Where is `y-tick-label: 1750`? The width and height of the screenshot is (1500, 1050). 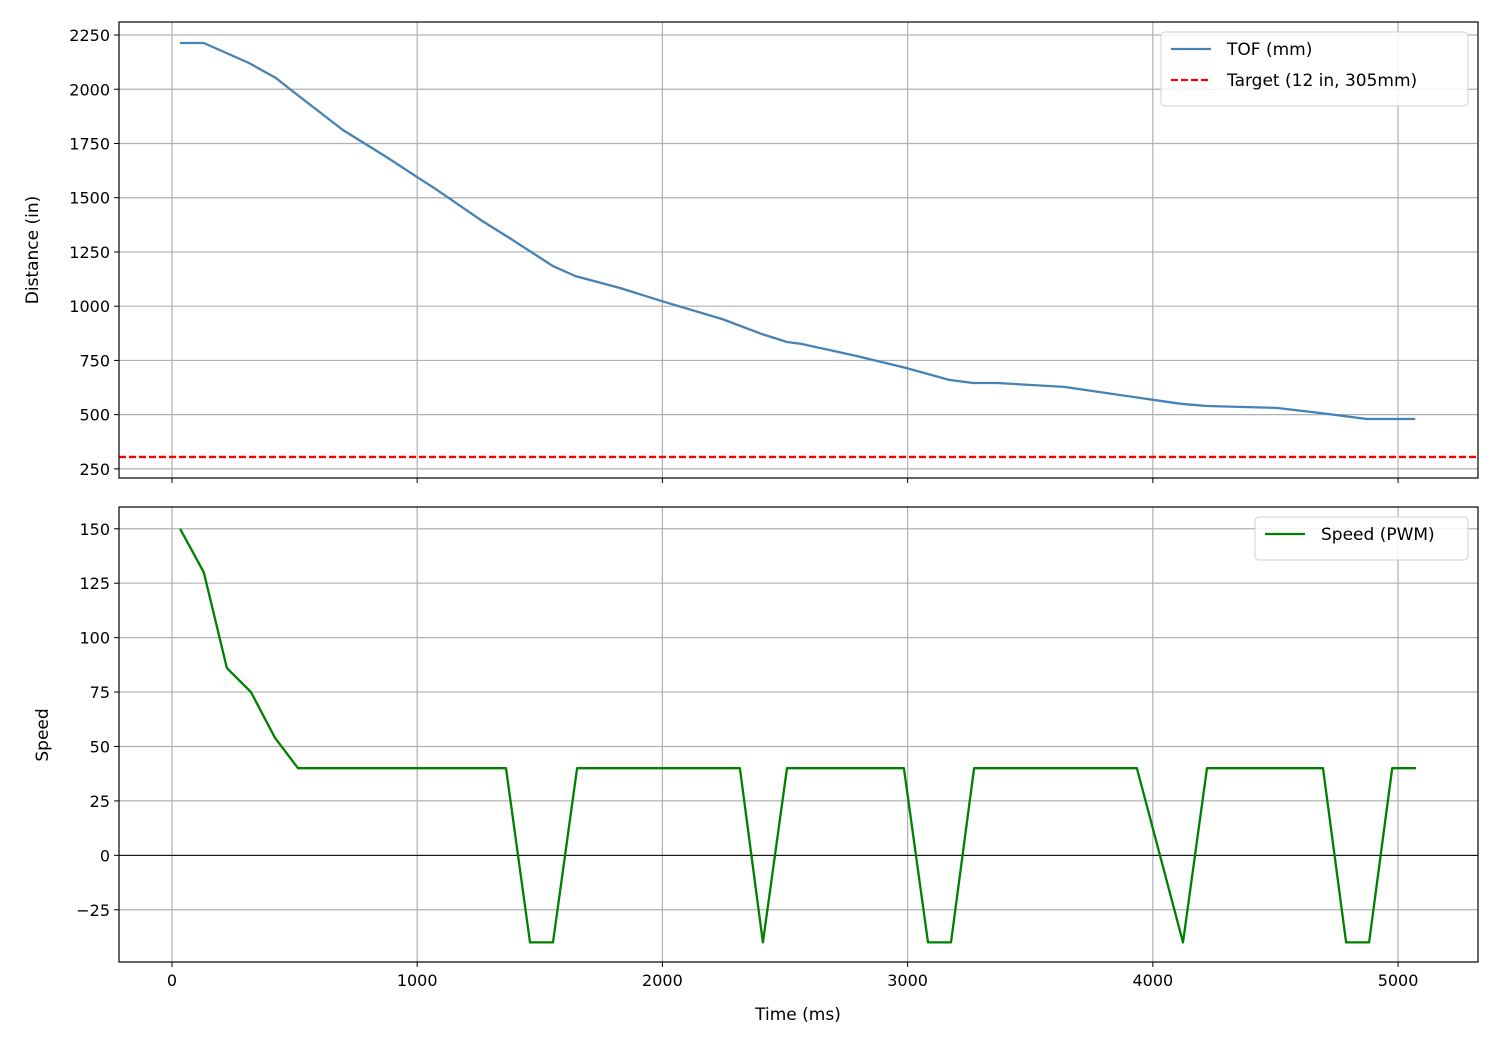
y-tick-label: 1750 is located at coordinates (89, 143).